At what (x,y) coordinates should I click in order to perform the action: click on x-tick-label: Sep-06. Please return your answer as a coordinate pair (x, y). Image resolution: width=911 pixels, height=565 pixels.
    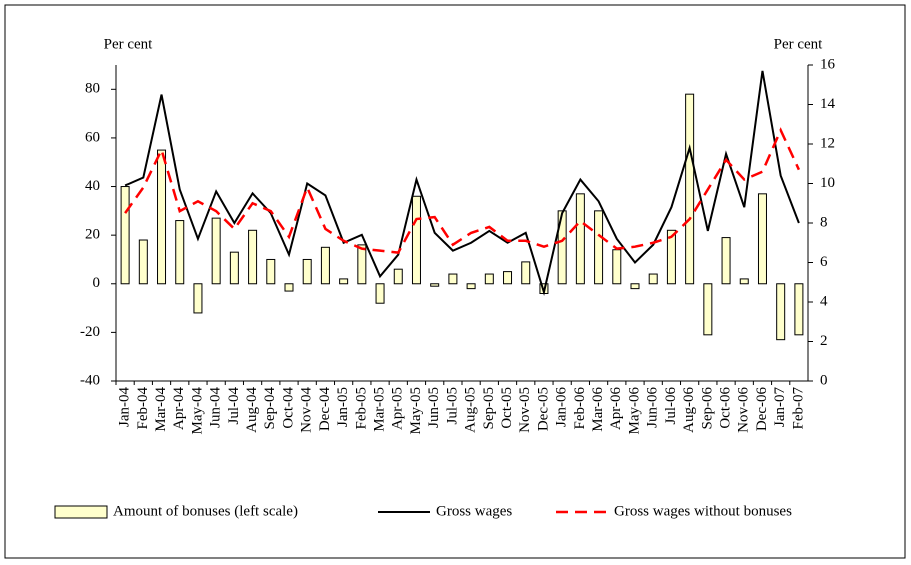
    Looking at the image, I should click on (707, 408).